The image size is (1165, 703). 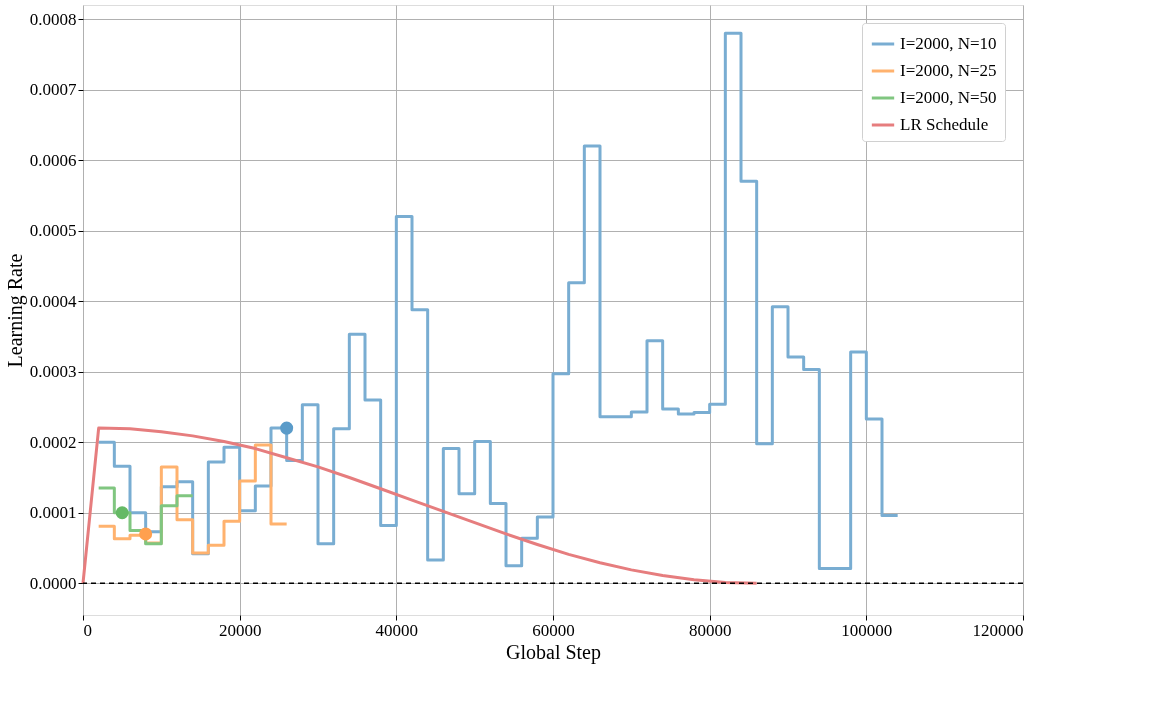 What do you see at coordinates (397, 630) in the screenshot?
I see `x-tick-label: 40000` at bounding box center [397, 630].